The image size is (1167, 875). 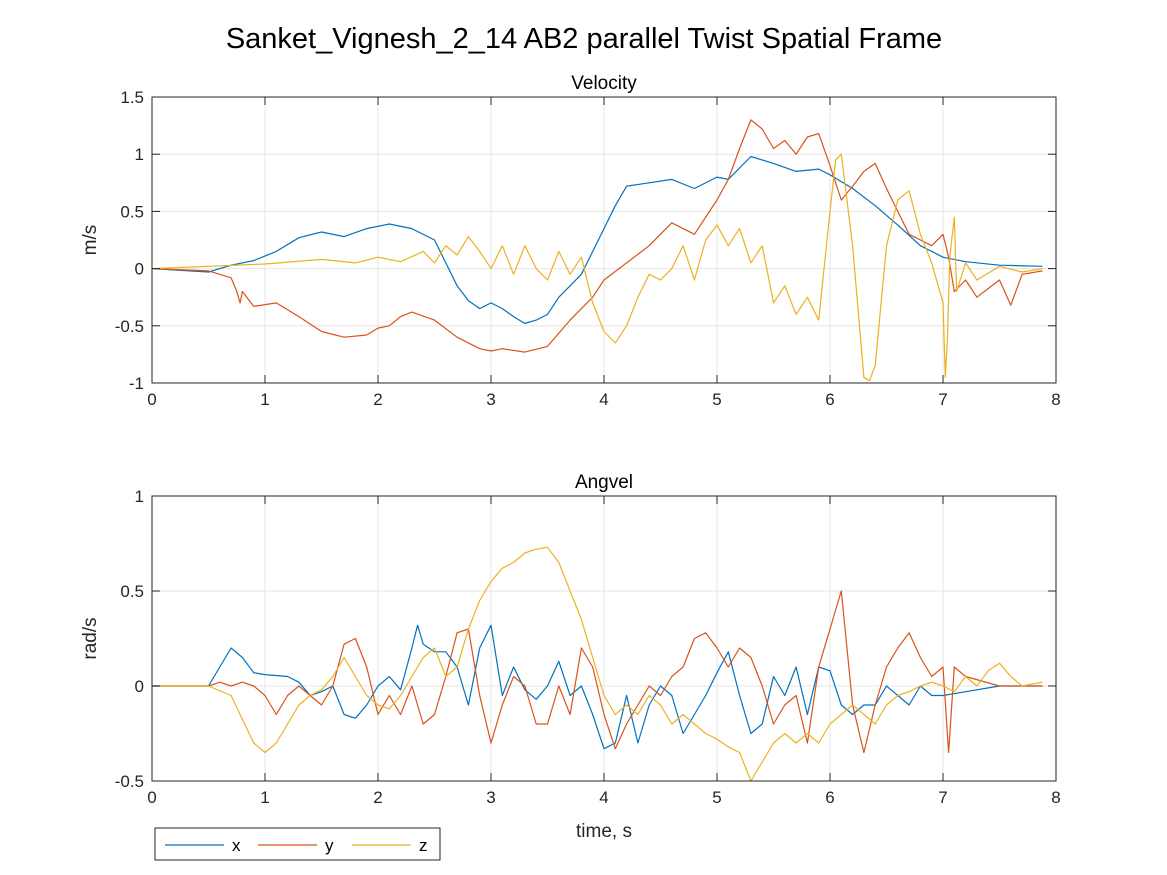 What do you see at coordinates (490, 399) in the screenshot?
I see `velocity-x-tick-label: 3` at bounding box center [490, 399].